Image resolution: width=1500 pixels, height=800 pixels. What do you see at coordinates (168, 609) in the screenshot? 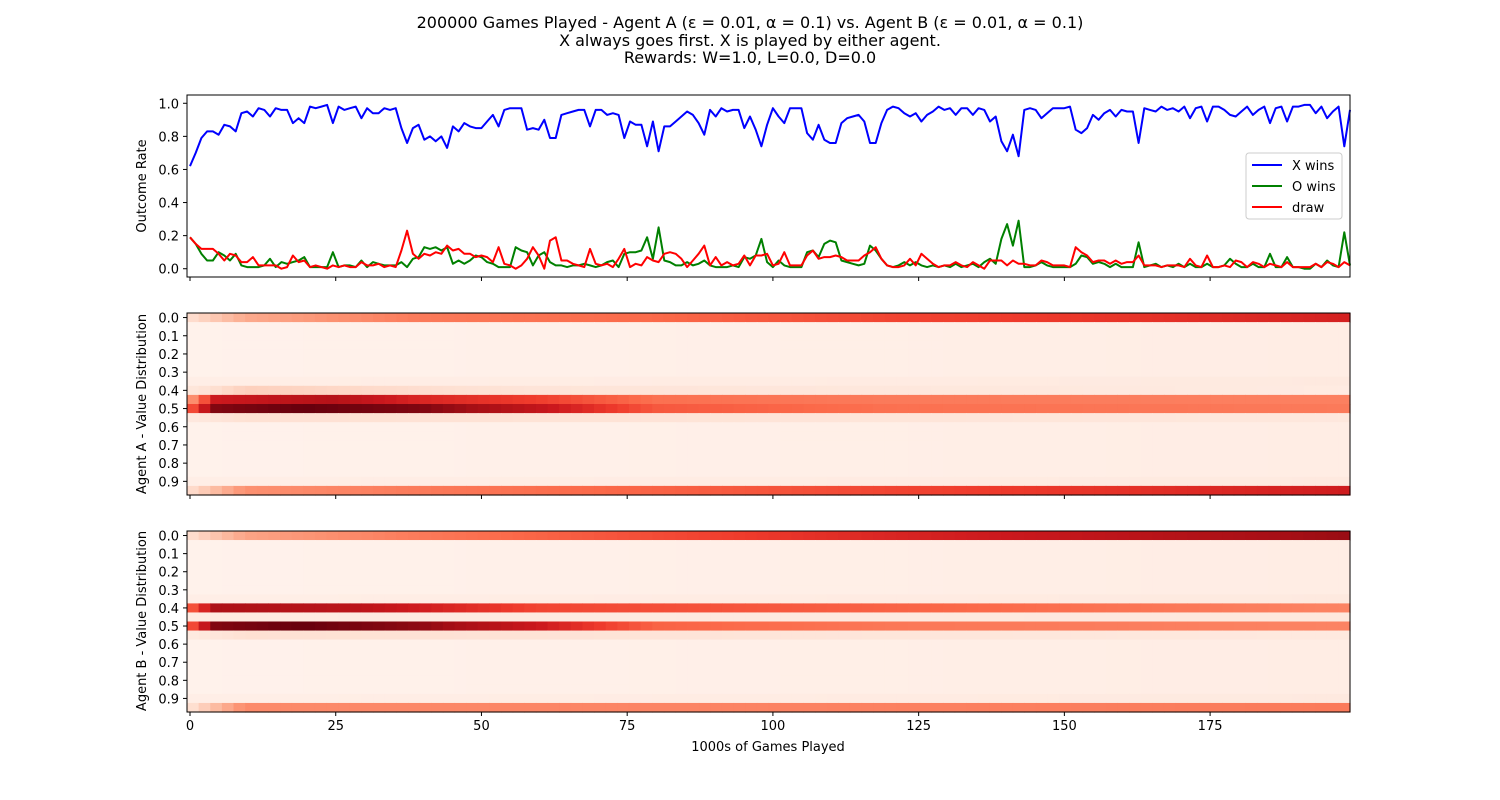
I see `y-tick-label: 0.4` at bounding box center [168, 609].